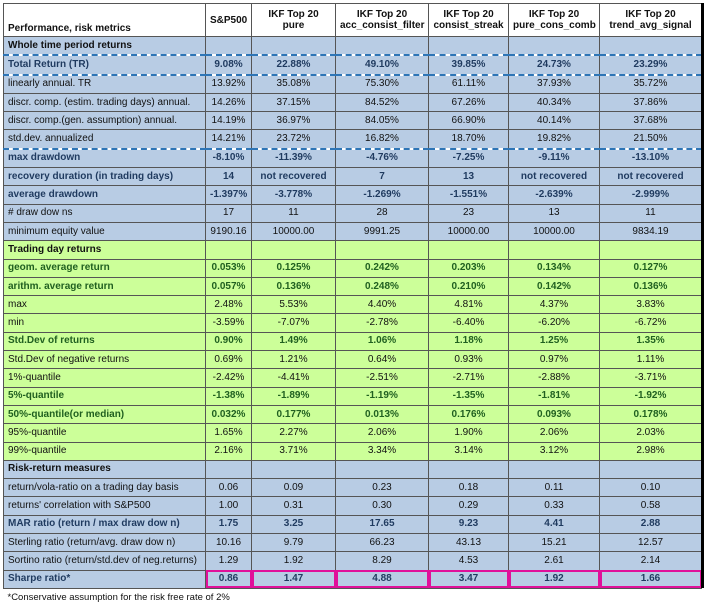  Describe the element at coordinates (702, 295) in the screenshot. I see `right-edge-shadow` at that location.